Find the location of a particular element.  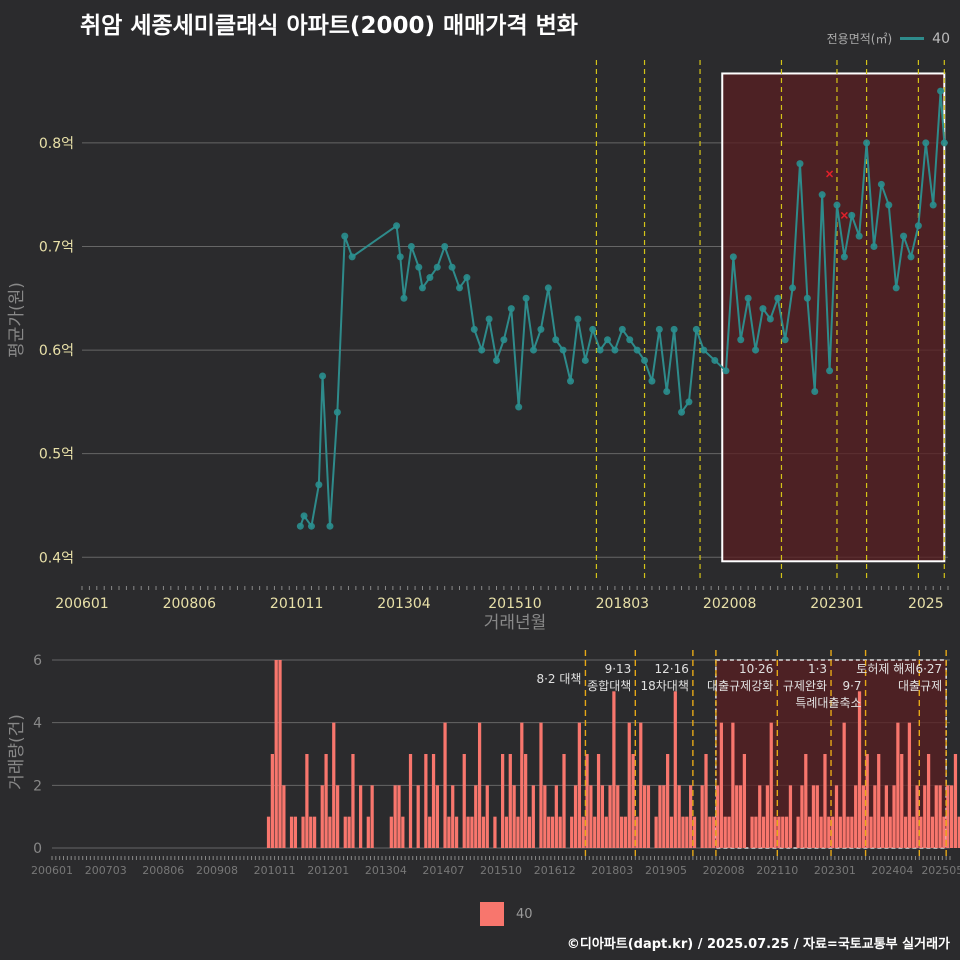

outlier-marker is located at coordinates (830, 174).